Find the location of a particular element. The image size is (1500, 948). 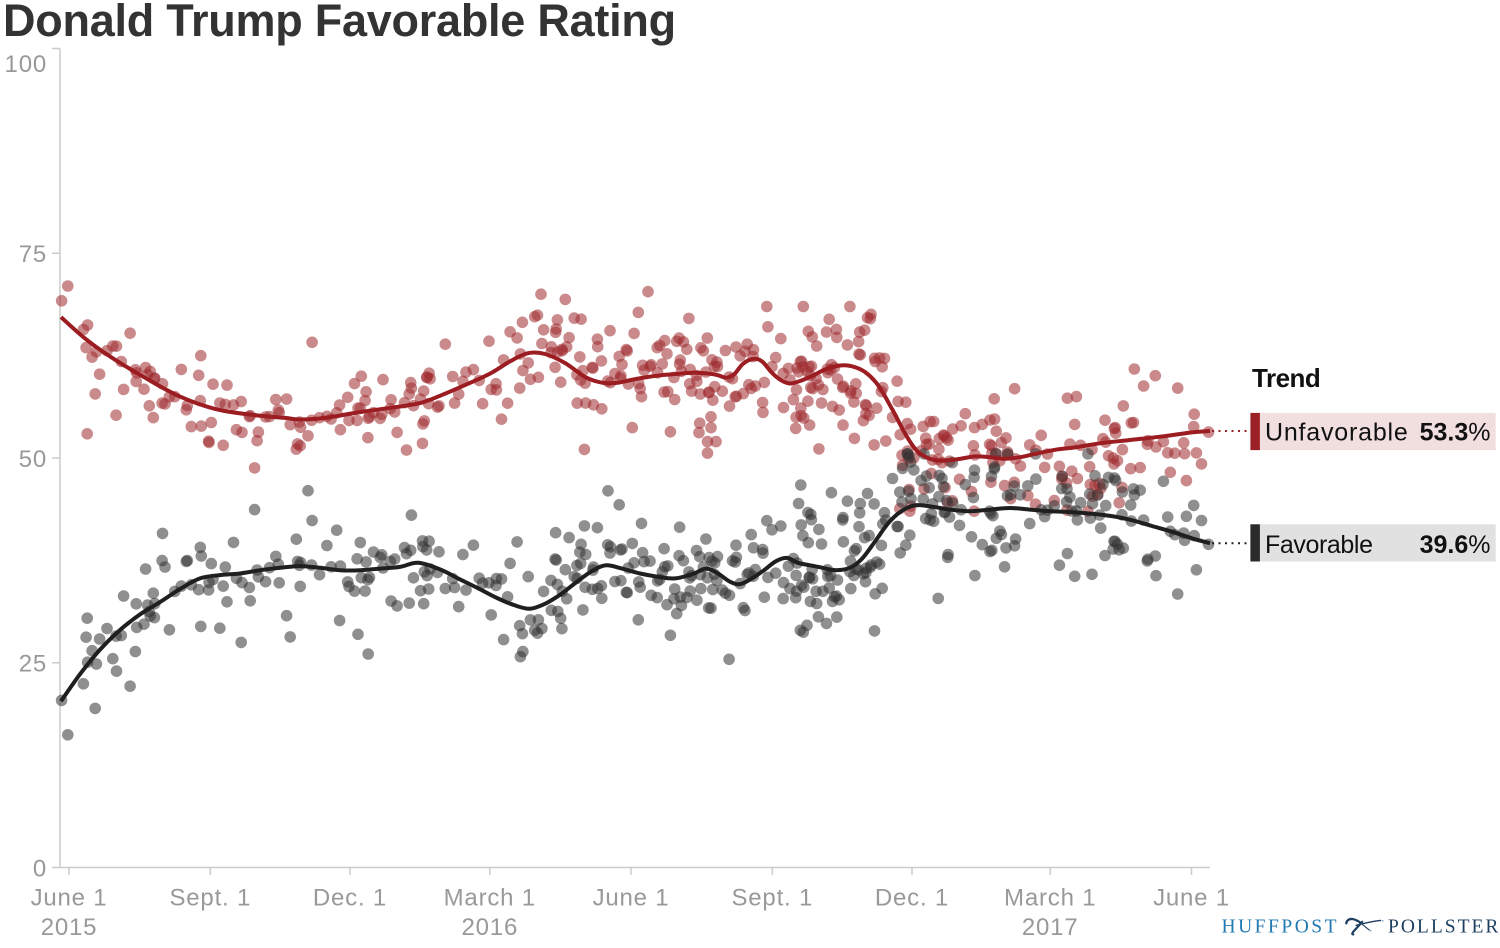

svg-text: 2015 is located at coordinates (69, 927).